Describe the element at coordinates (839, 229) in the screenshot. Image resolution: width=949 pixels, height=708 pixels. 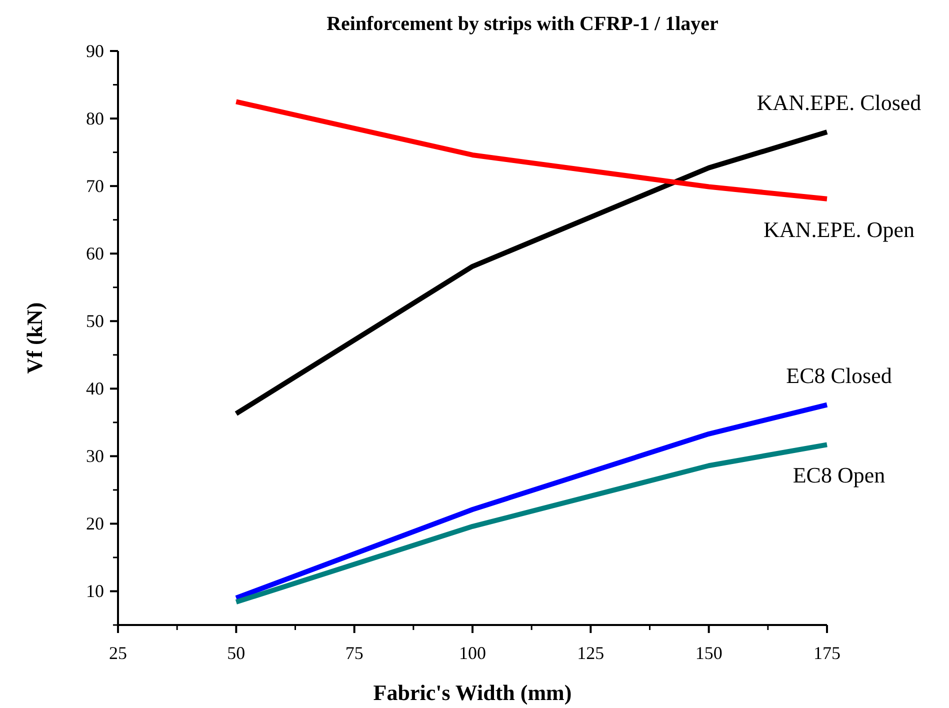
I see `series-label: KAN.EPE. Open` at that location.